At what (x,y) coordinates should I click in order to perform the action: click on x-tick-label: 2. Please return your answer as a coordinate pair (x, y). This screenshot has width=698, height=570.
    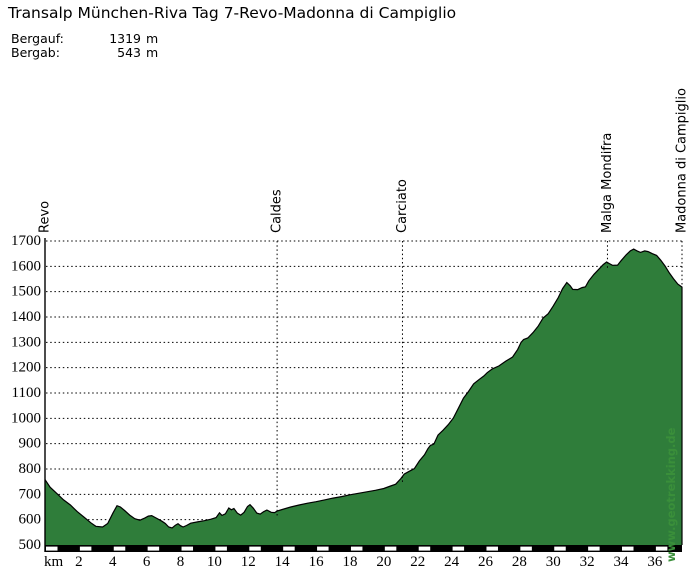
    Looking at the image, I should click on (79, 562).